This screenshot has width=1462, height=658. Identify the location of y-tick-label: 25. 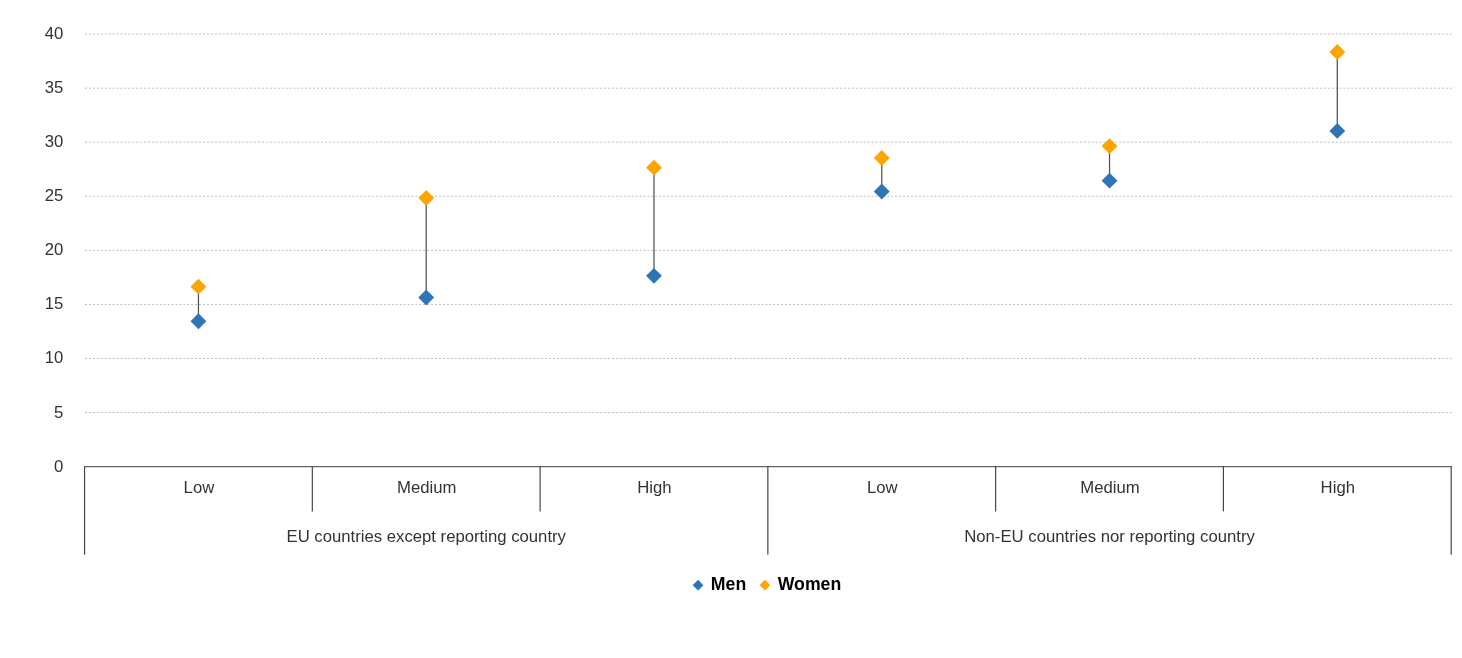
(54, 196).